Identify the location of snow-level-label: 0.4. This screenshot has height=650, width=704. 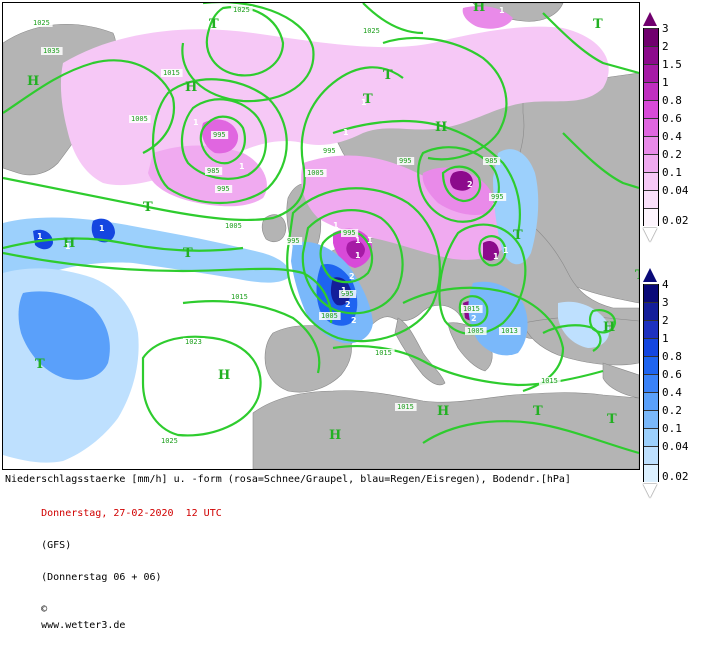
(672, 136).